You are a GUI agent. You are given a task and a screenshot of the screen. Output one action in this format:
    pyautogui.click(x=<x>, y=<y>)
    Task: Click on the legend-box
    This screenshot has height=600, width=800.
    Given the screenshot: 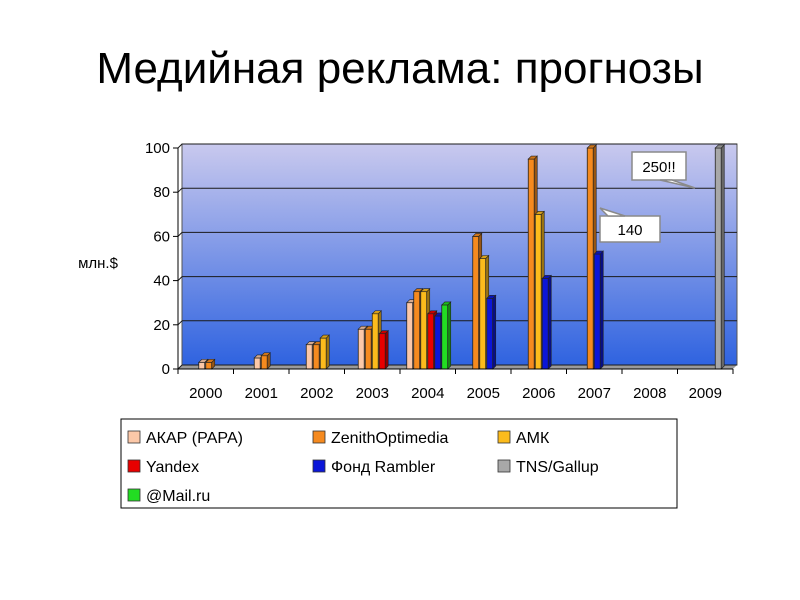 What is the action you would take?
    pyautogui.click(x=399, y=463)
    